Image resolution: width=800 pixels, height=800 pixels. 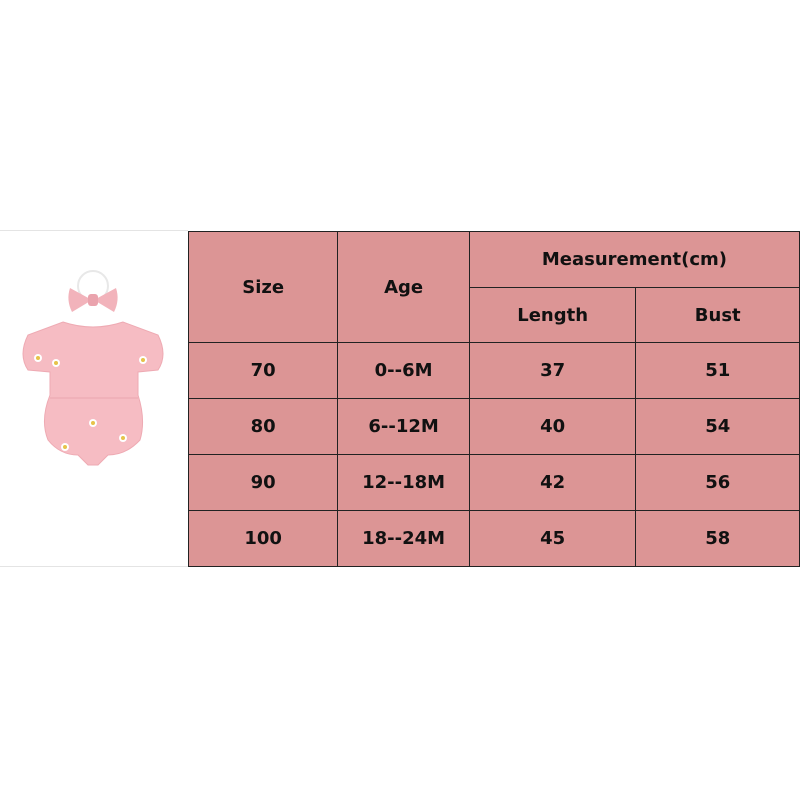 I want to click on cell-bust: 58, so click(x=717, y=538).